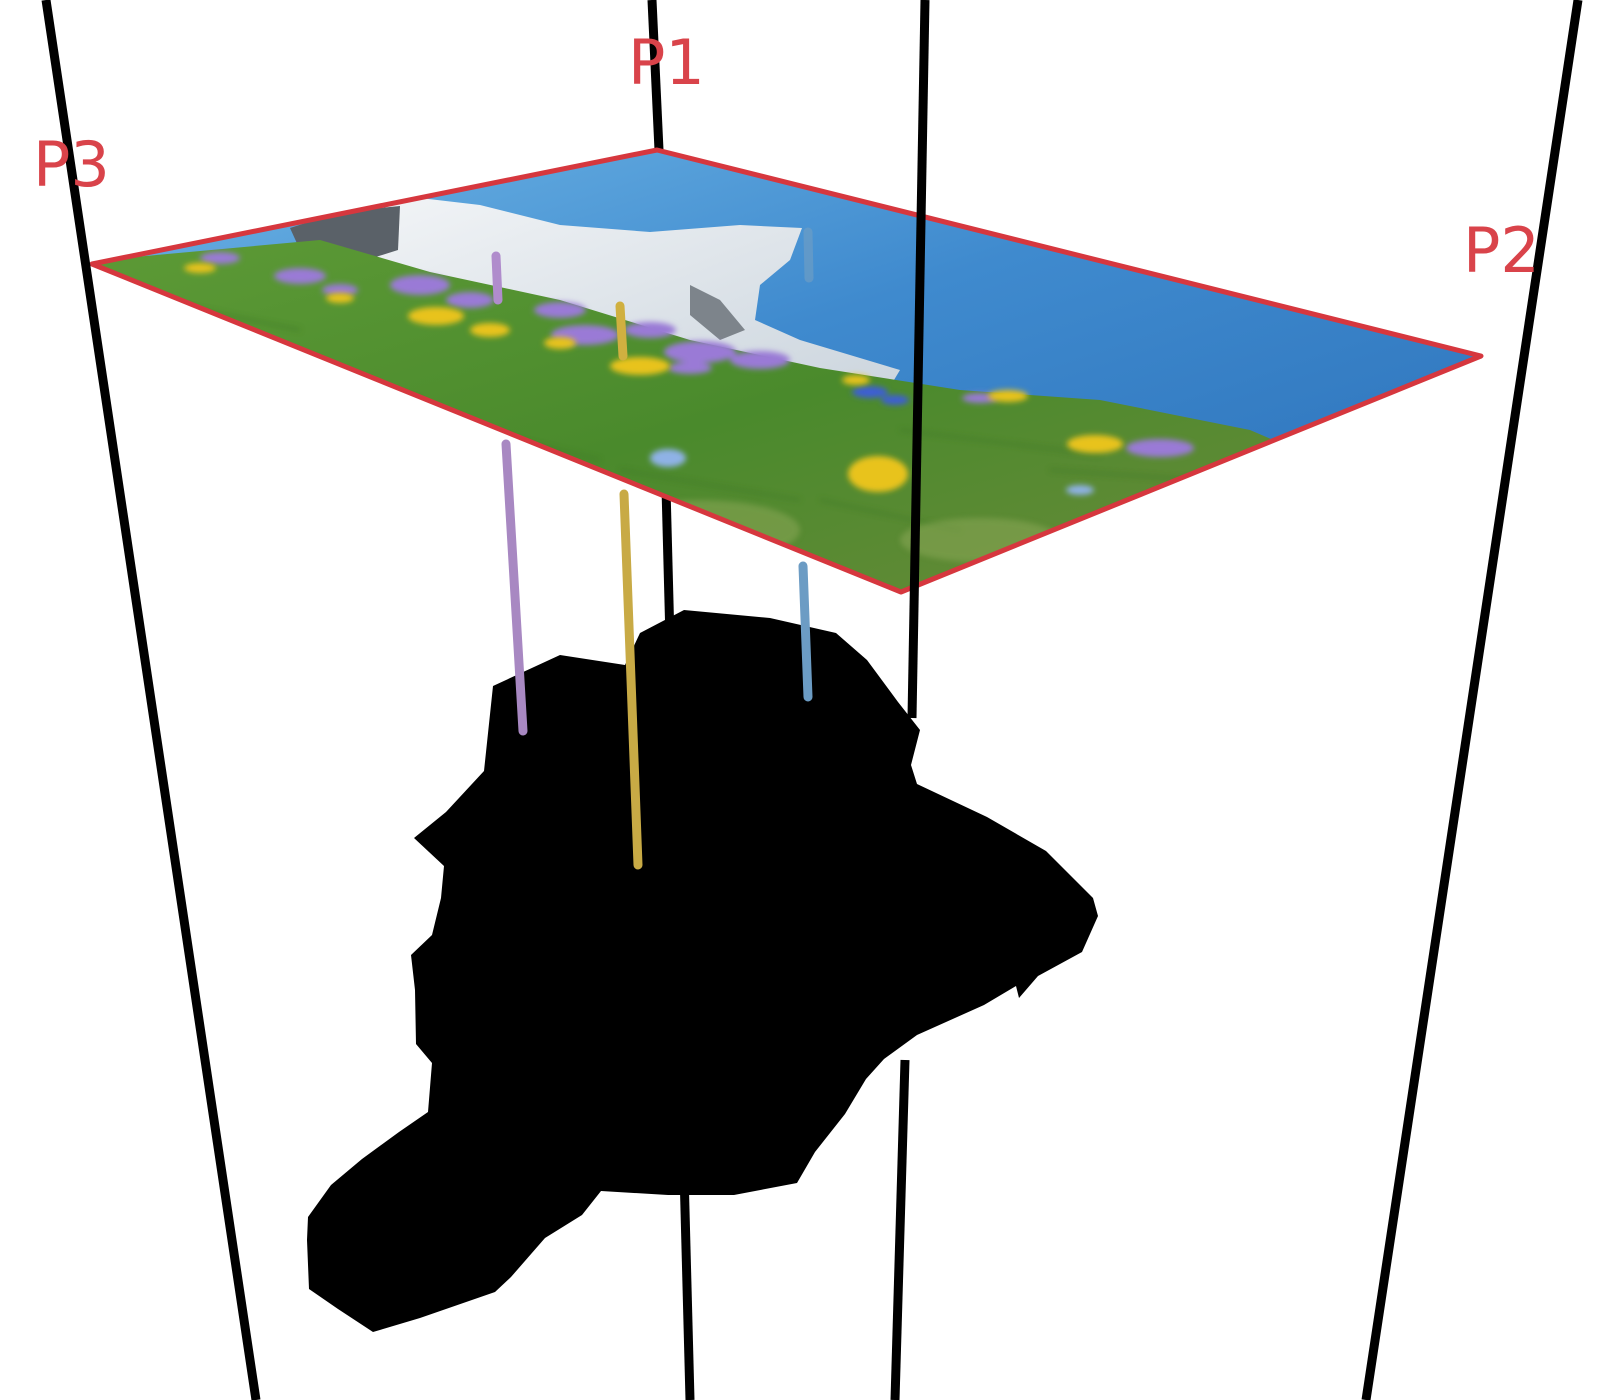  Describe the element at coordinates (631, 679) in the screenshot. I see `correspondence-line-yellow-lower` at that location.